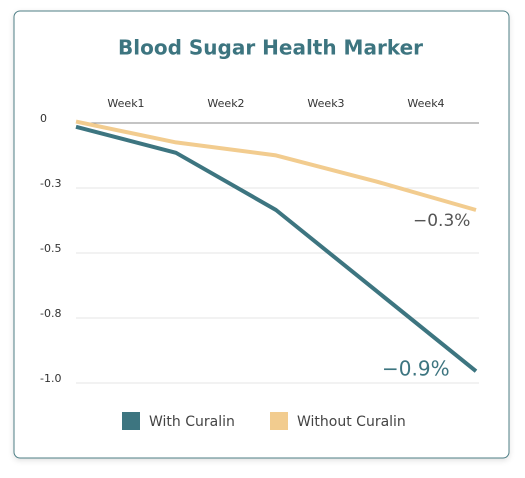 This screenshot has width=525, height=478. What do you see at coordinates (50, 248) in the screenshot?
I see `y-tick-label: -0.5` at bounding box center [50, 248].